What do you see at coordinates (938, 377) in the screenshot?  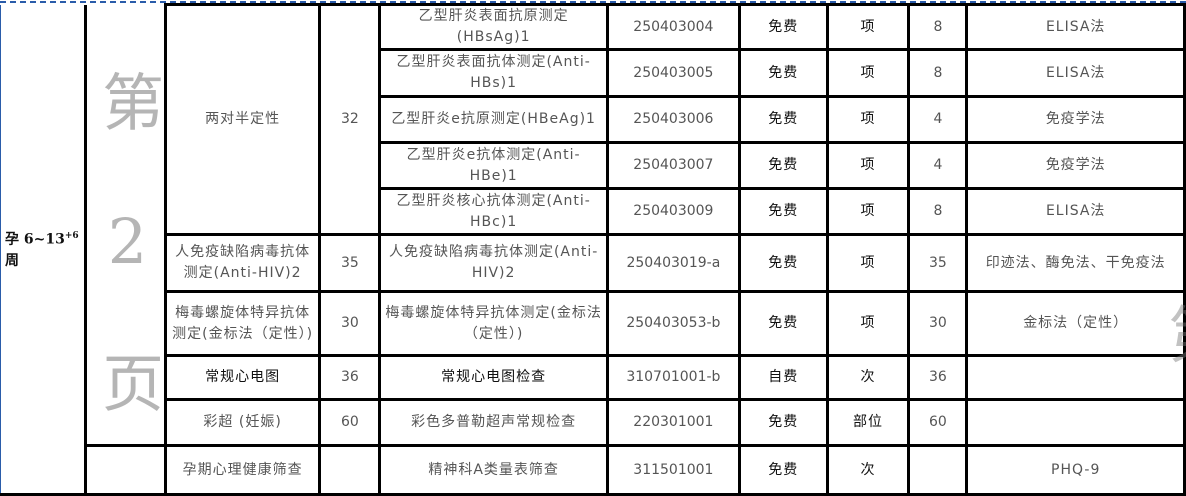 I see `unit-price: 36` at bounding box center [938, 377].